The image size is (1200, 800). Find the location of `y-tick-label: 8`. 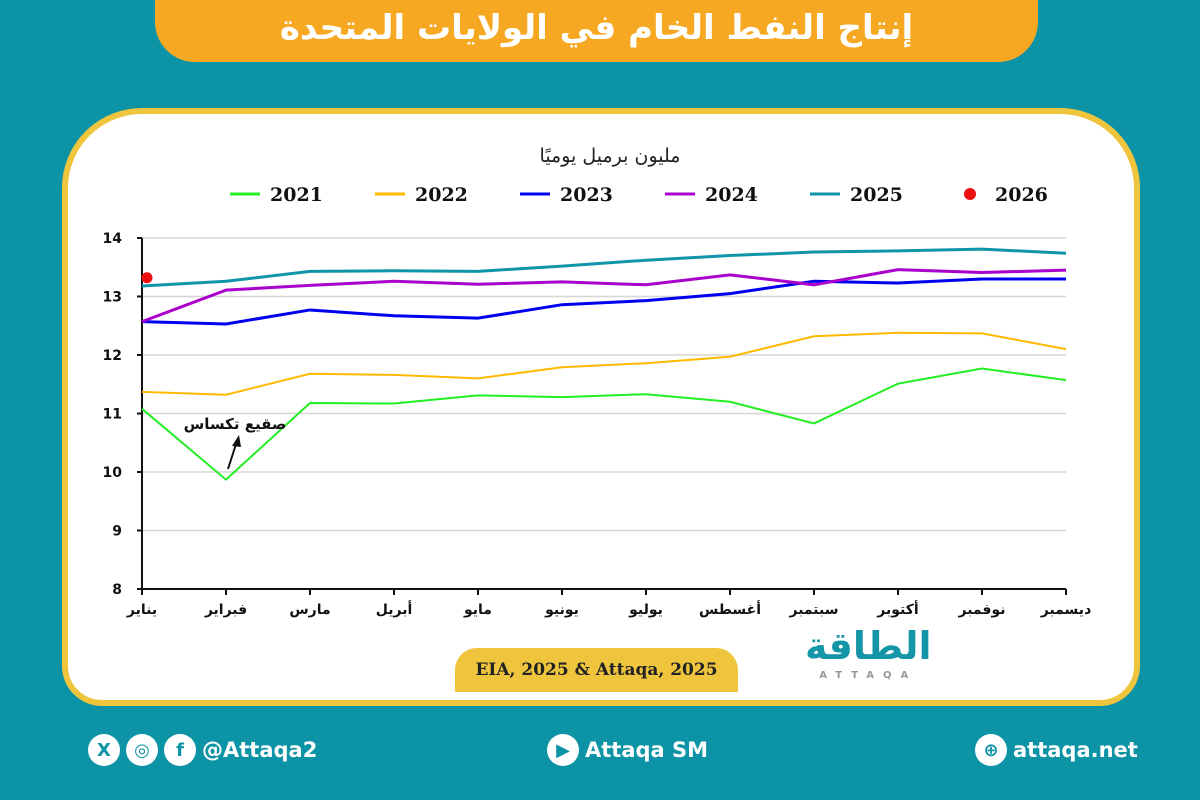

y-tick-label: 8 is located at coordinates (117, 590).